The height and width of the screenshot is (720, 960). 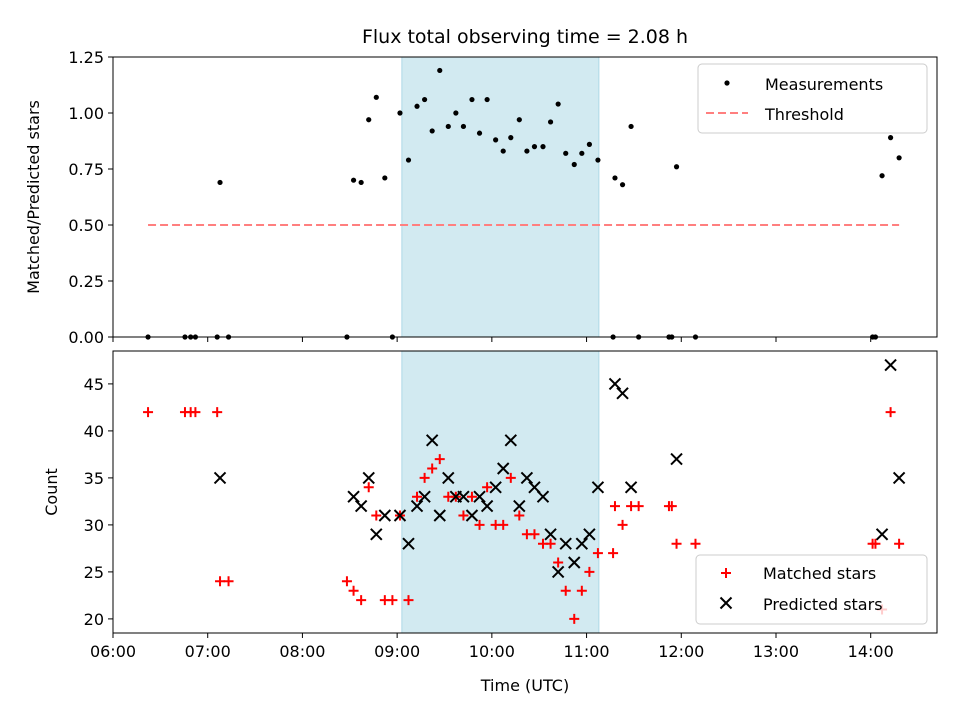 I want to click on ratio-panel-x-ticks, so click(x=492, y=339).